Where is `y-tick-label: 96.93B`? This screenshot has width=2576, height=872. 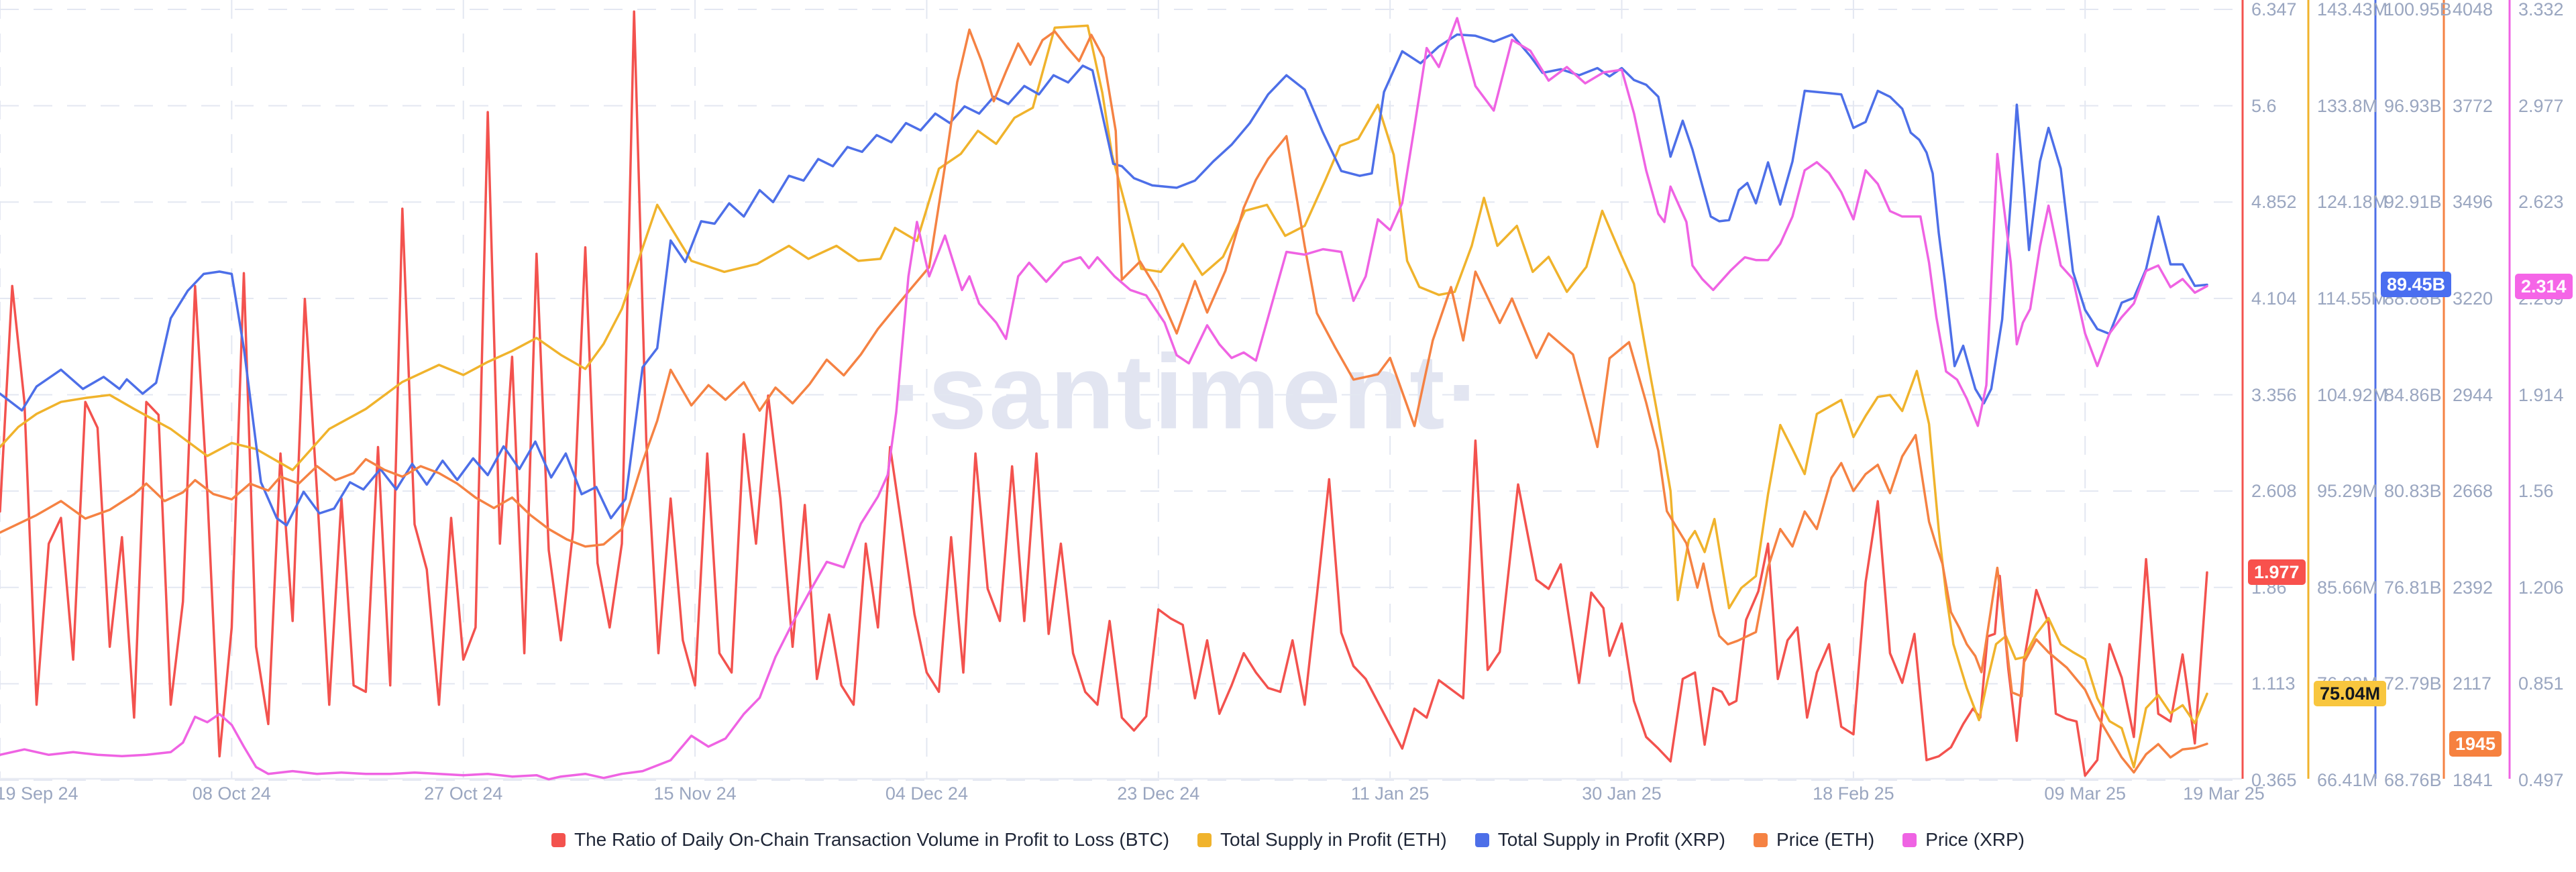
y-tick-label: 96.93B is located at coordinates (2413, 106).